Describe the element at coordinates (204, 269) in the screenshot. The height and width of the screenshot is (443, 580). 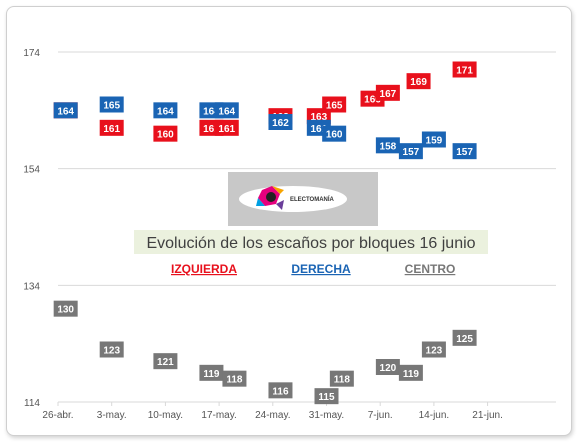
I see `legend-izquierda: IZQUIERDA` at that location.